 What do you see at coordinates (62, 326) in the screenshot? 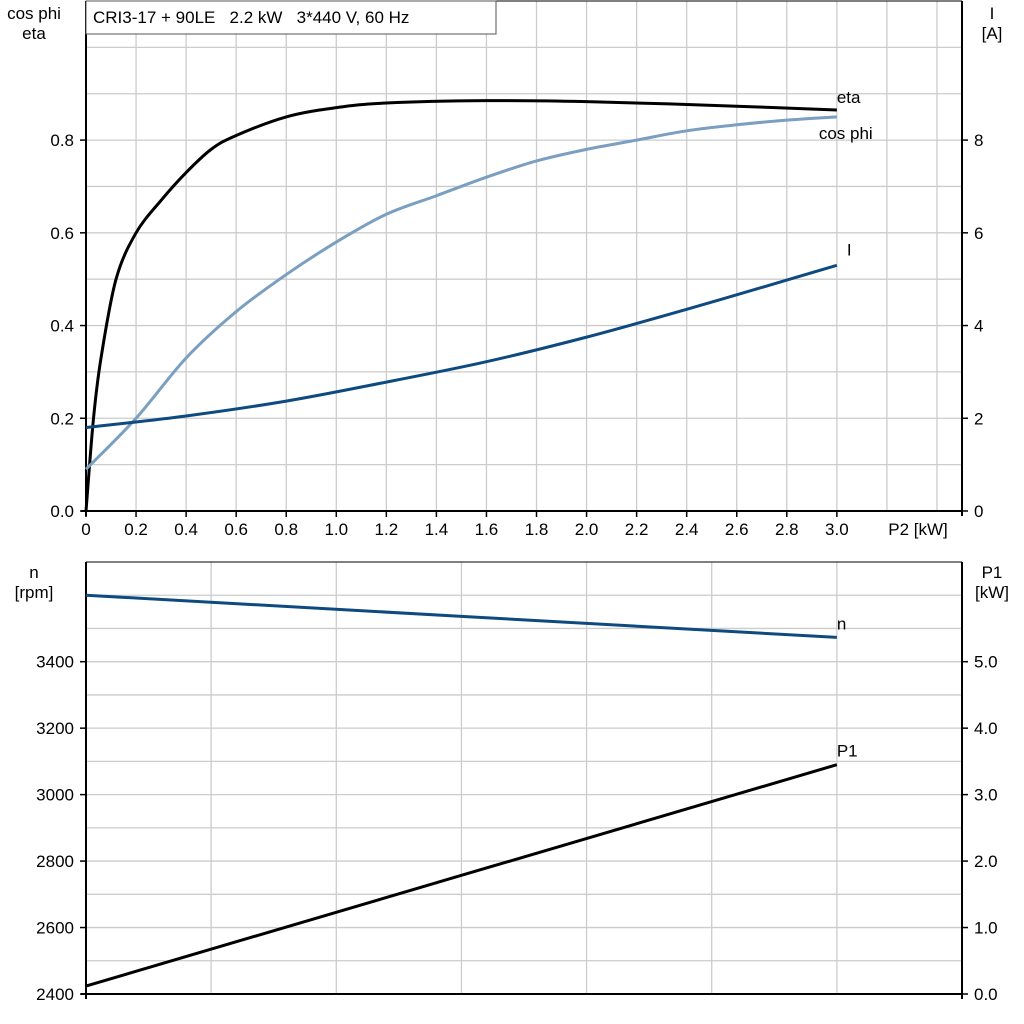
I see `top-left-tick-label: 0.4` at bounding box center [62, 326].